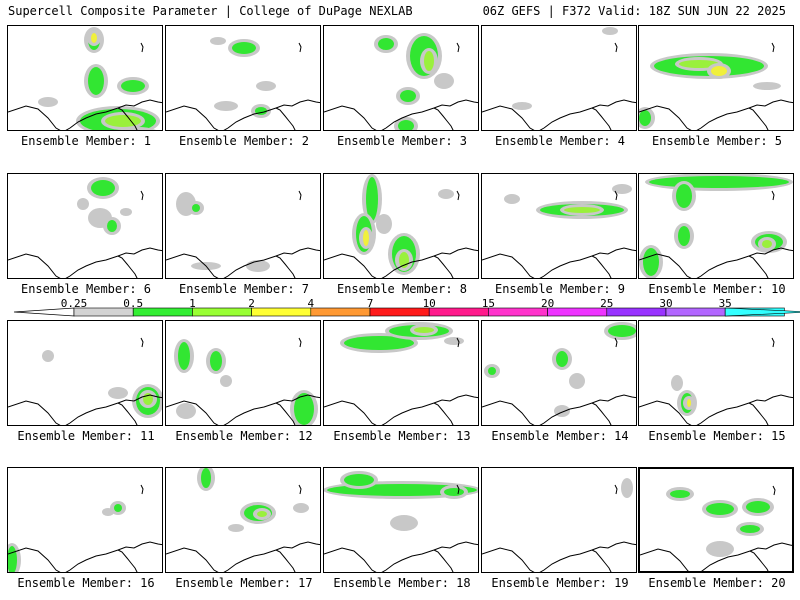 The image size is (800, 600). I want to click on ensemble-member-label: Ensemble Member: 3, so click(402, 141).